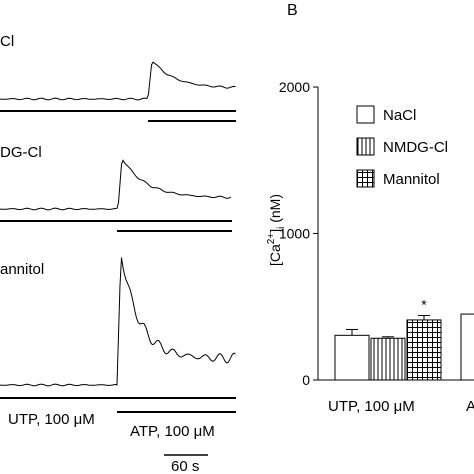  What do you see at coordinates (51, 419) in the screenshot?
I see `utp-label: UTP, 100 μM` at bounding box center [51, 419].